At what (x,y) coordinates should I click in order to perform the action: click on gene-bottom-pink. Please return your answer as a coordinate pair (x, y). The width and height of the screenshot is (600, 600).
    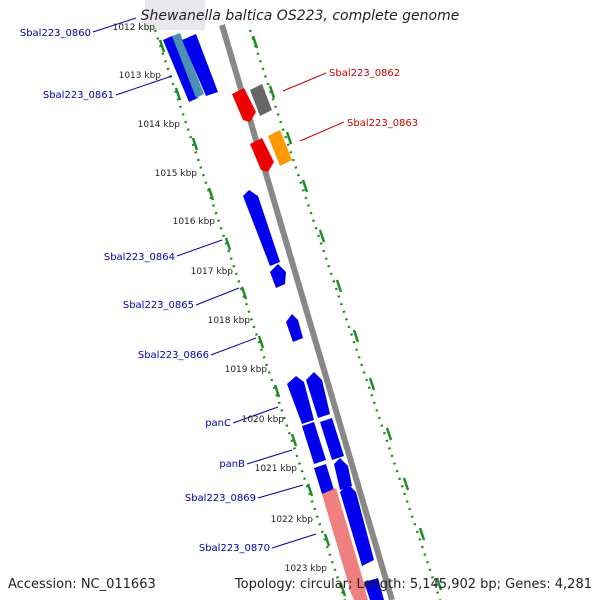
    Looking at the image, I should click on (359, 593).